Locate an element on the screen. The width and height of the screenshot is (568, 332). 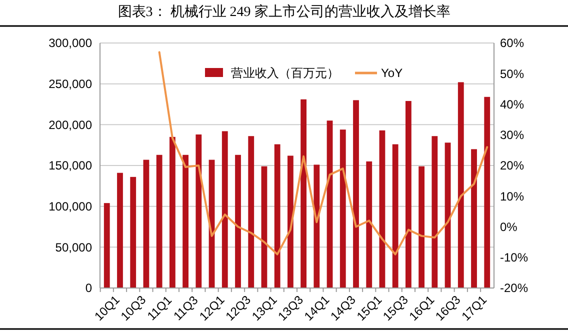
y-tick-label: 200,000 is located at coordinates (70, 125).